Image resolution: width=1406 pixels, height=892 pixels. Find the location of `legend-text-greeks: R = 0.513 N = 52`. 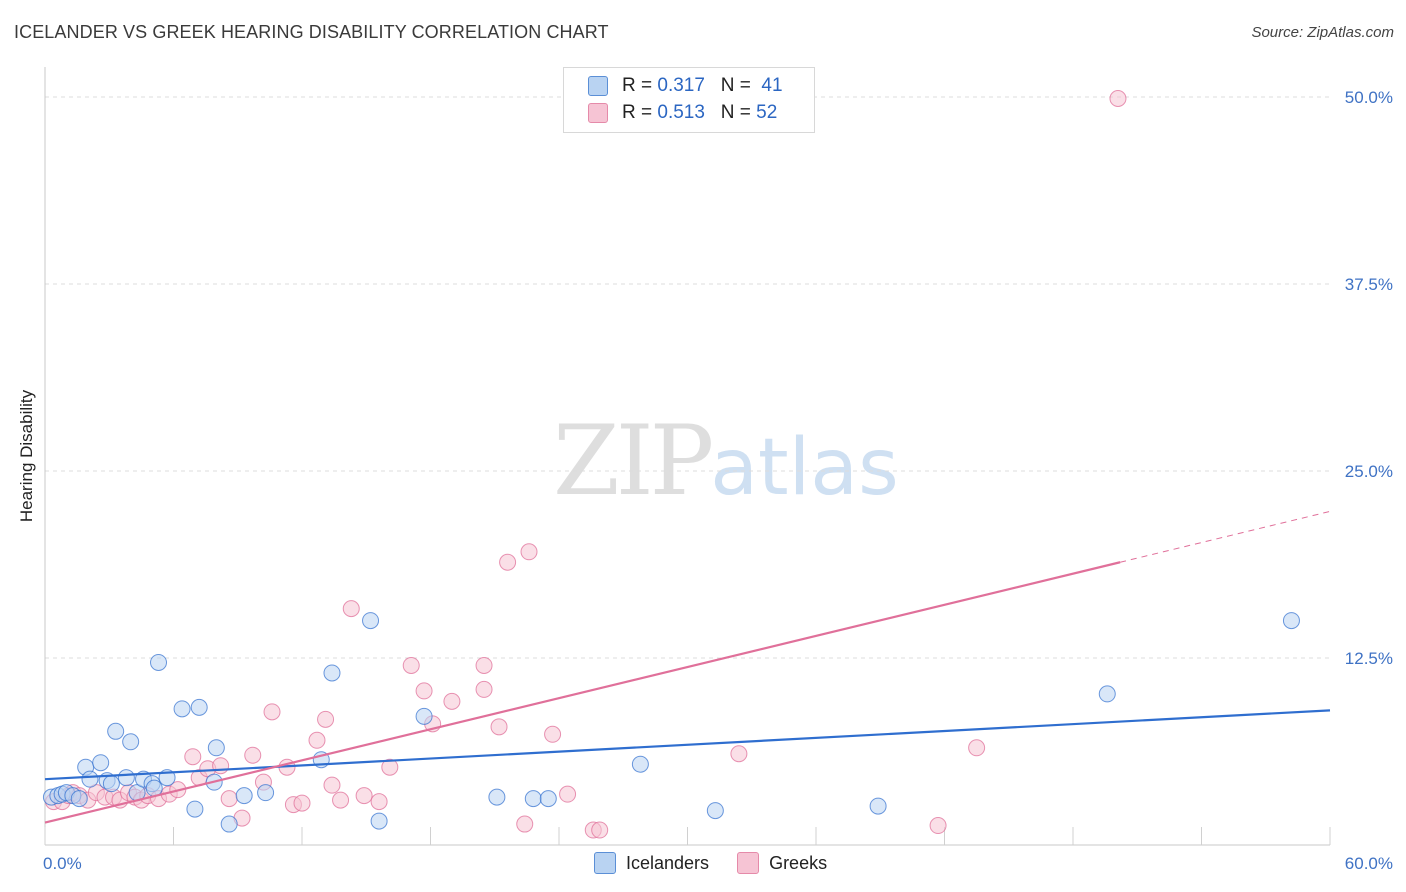

legend-text-greeks: R = 0.513 N = 52 is located at coordinates (699, 113).